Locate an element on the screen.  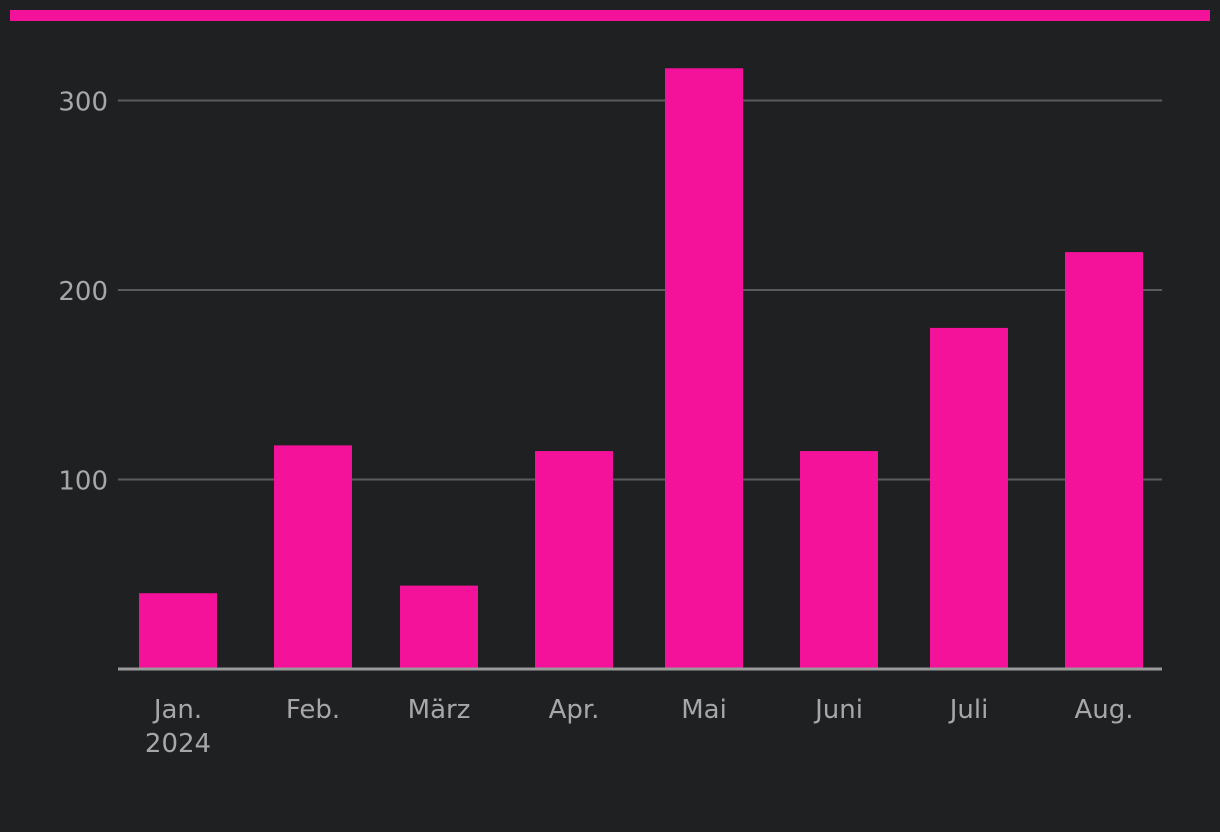
x-tick-label: Juni is located at coordinates (838, 710).